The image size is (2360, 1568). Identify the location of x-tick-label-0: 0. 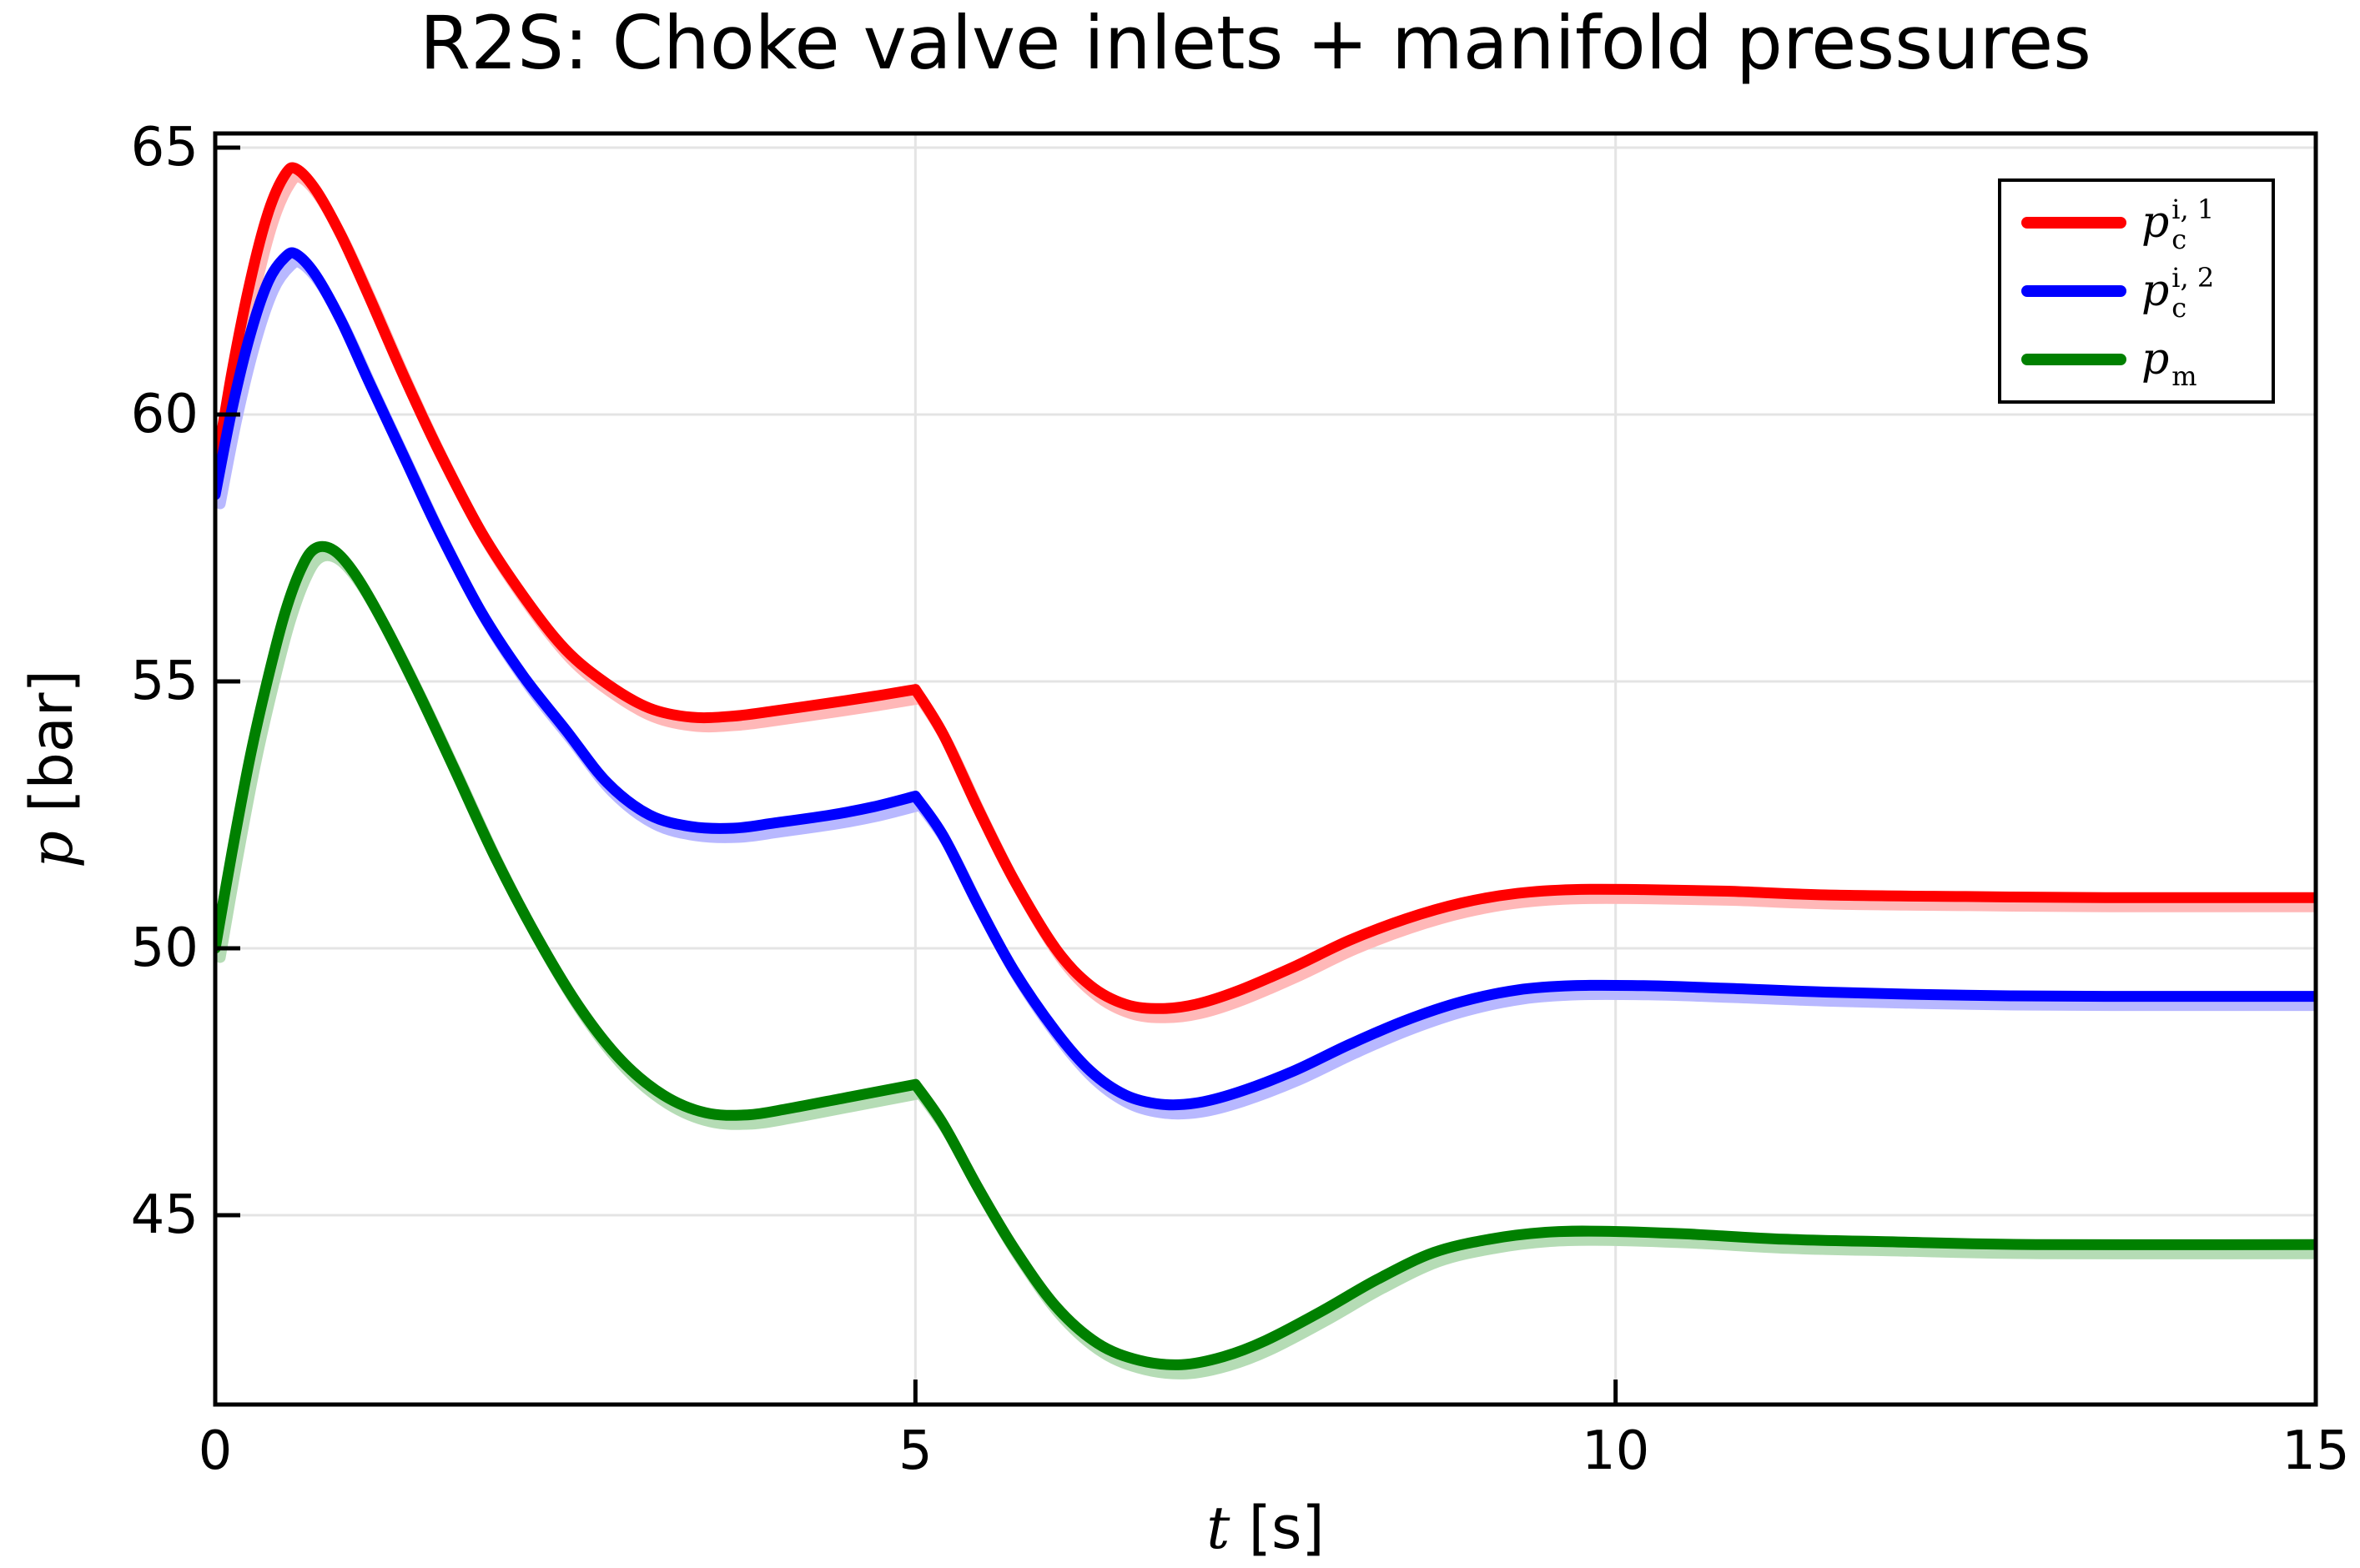
(215, 1451).